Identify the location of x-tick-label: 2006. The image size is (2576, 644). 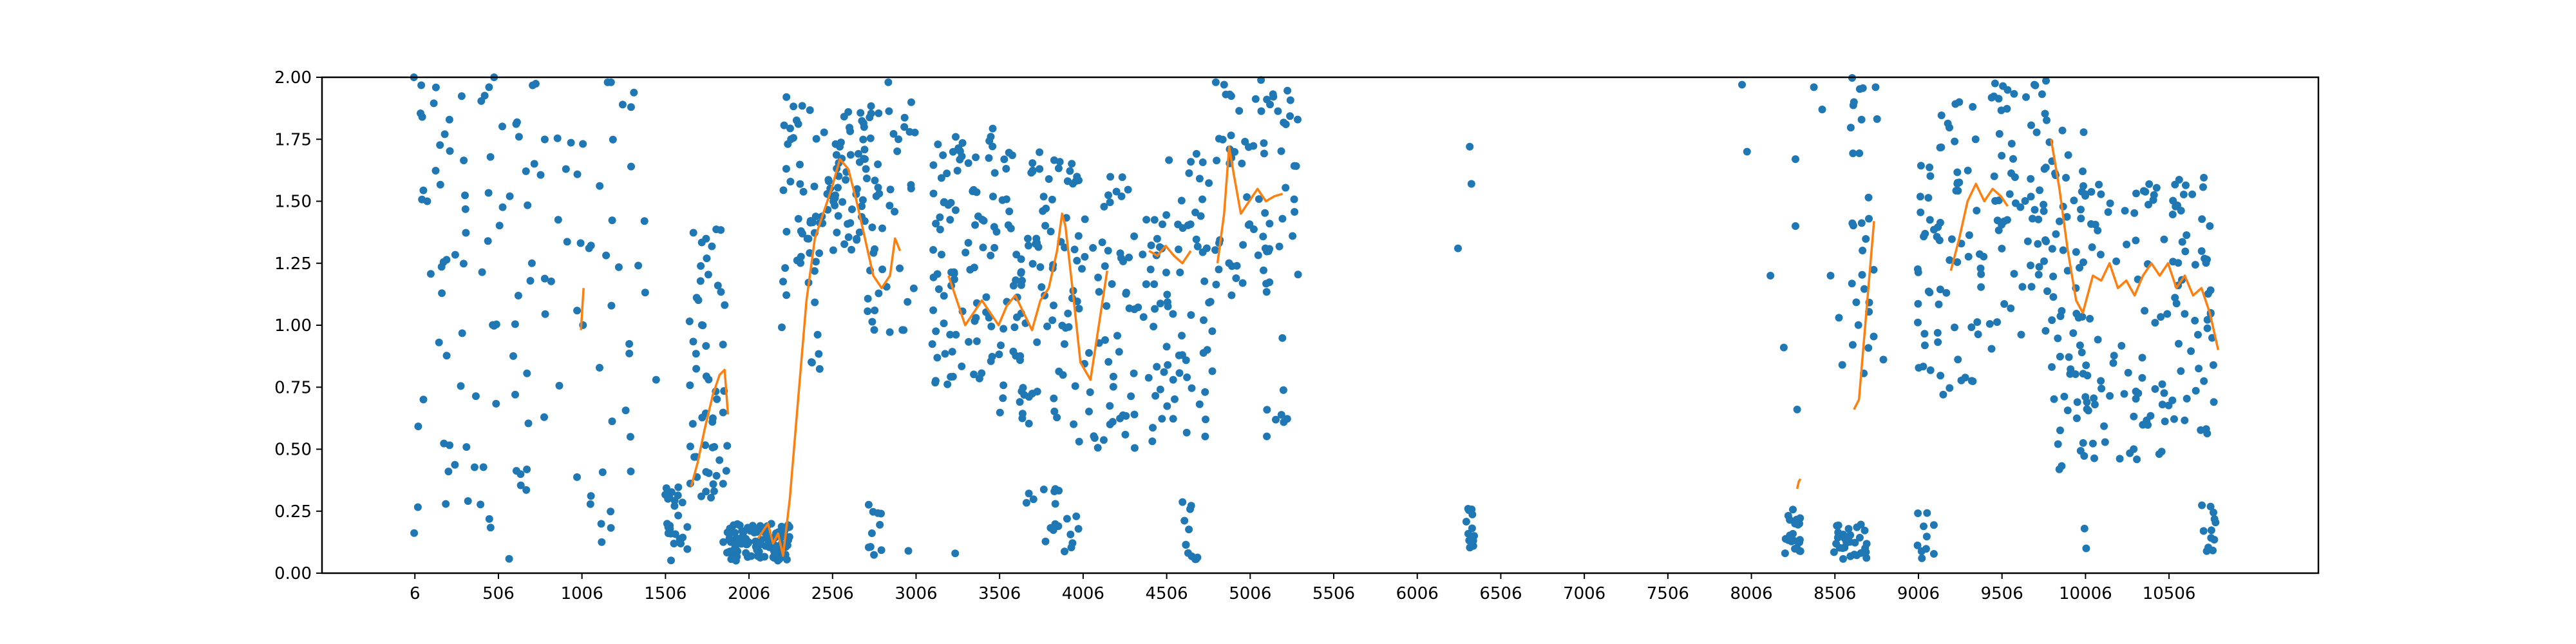
(749, 593).